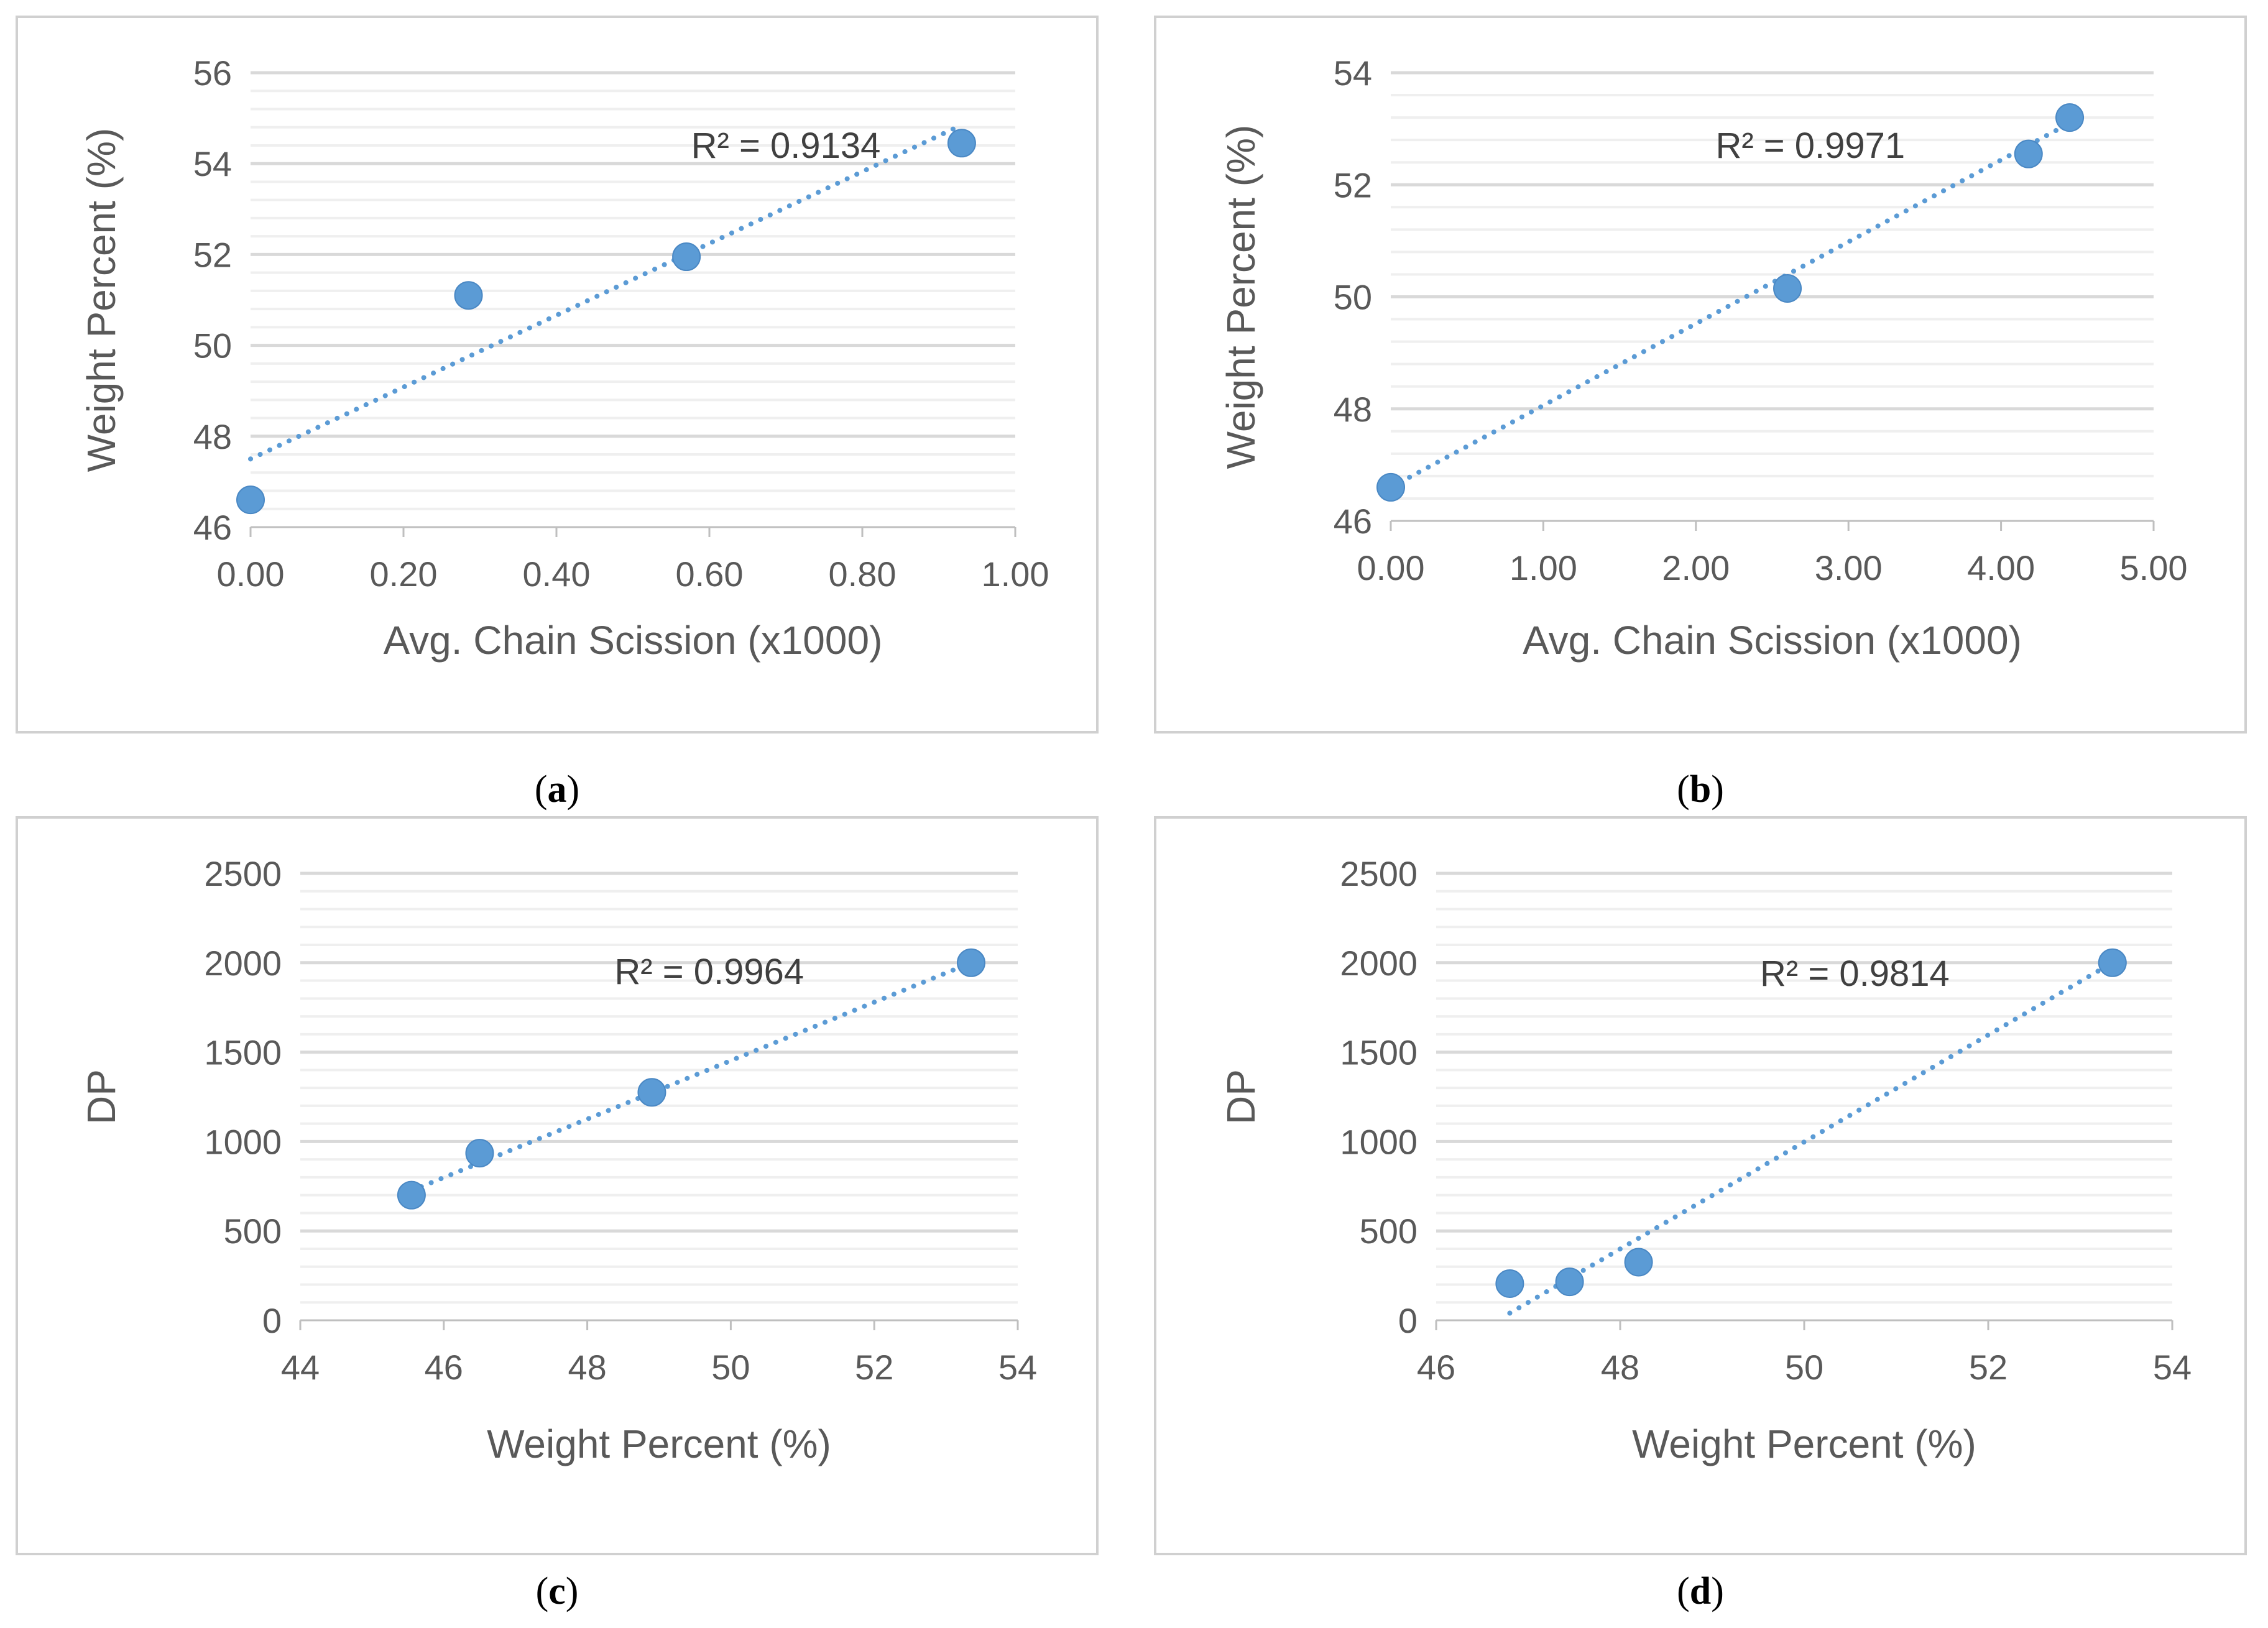 The height and width of the screenshot is (1628, 2268). Describe the element at coordinates (1855, 974) in the screenshot. I see `r-squared-label: R² = 0.9814` at that location.